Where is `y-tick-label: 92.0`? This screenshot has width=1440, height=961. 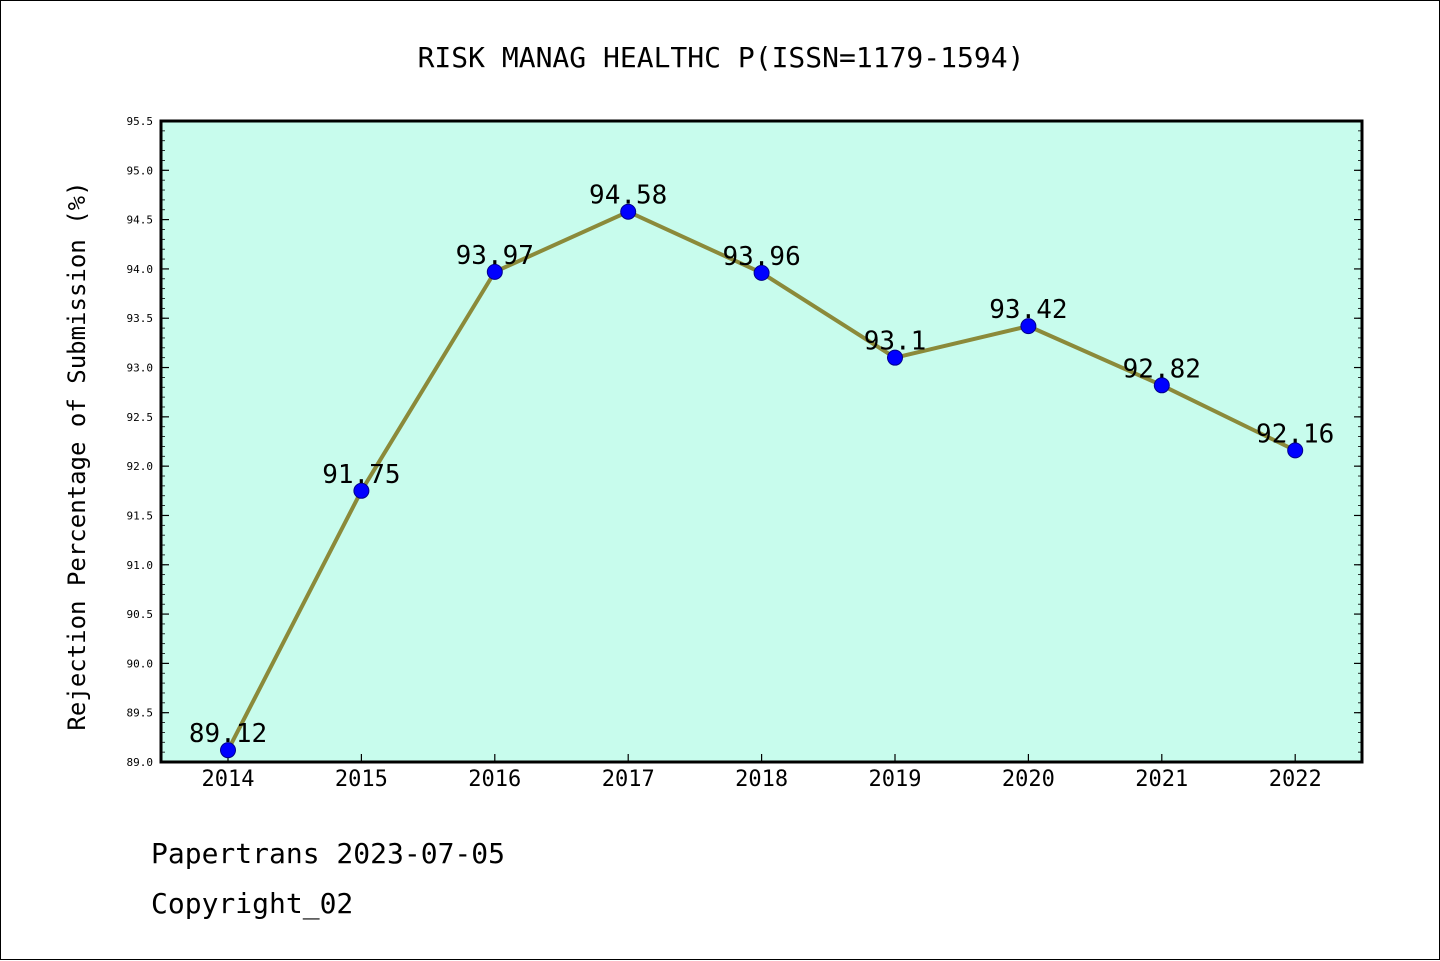
y-tick-label: 92.0 is located at coordinates (140, 466).